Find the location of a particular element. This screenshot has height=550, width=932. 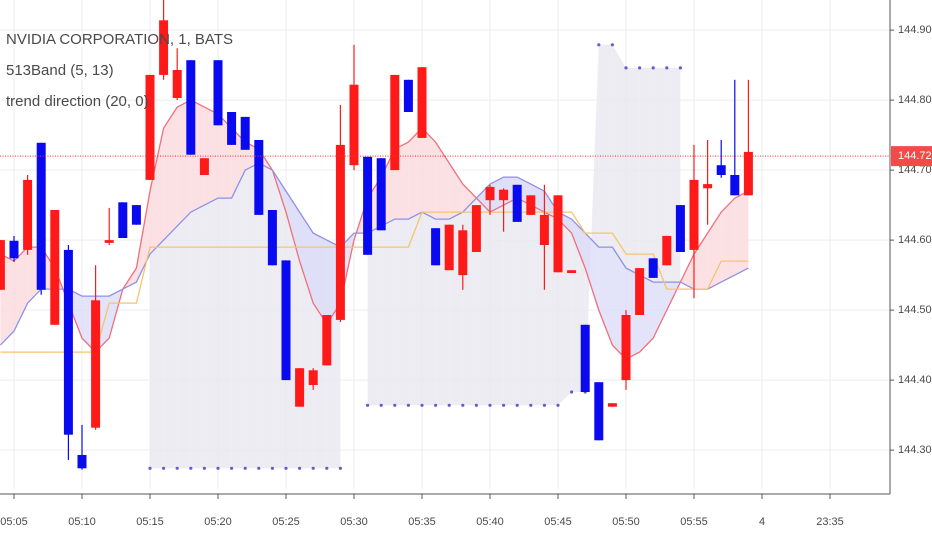

x-tick-label: 05:50 is located at coordinates (626, 522).